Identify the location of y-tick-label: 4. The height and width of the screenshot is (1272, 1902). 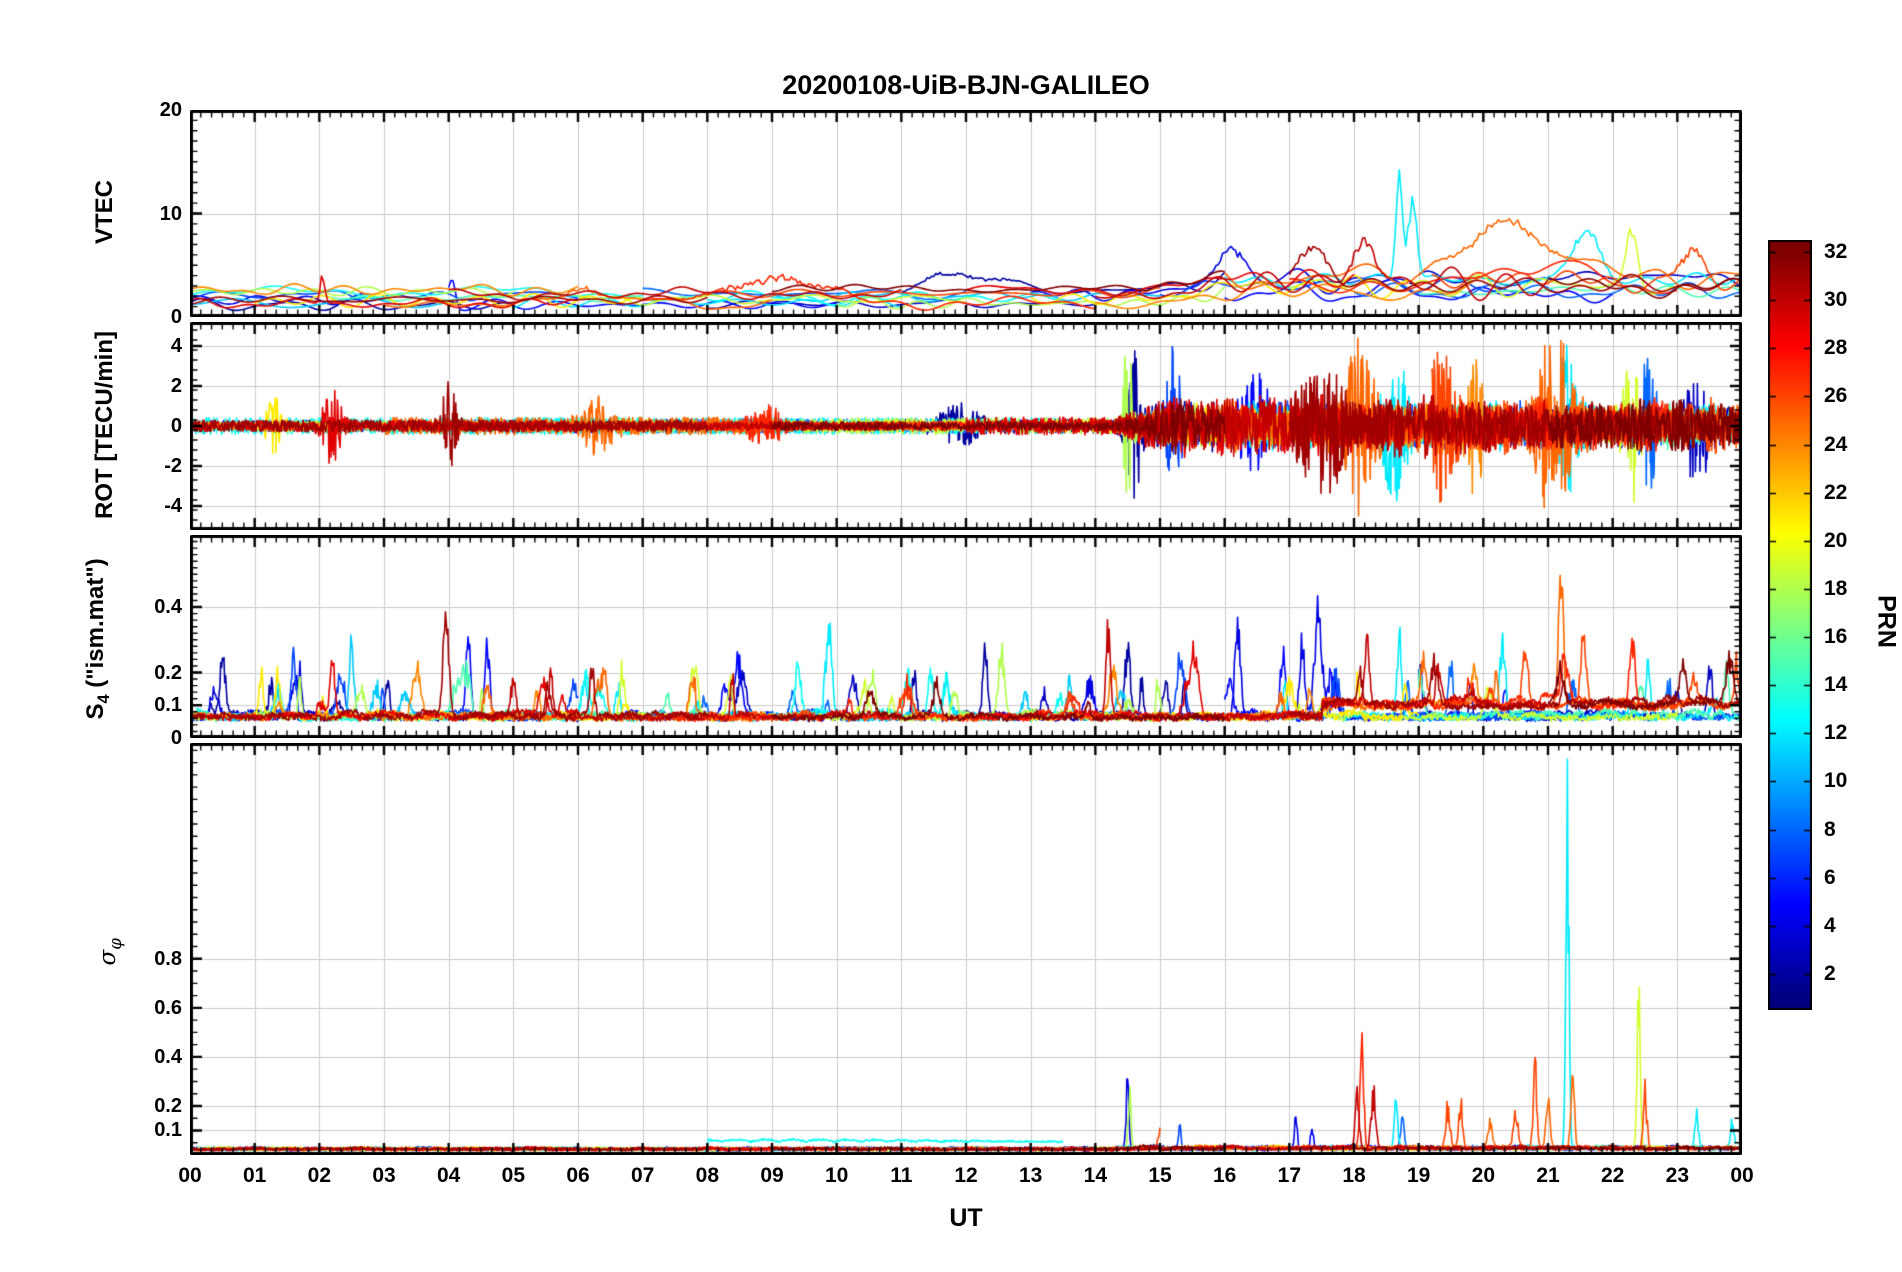
(176, 346).